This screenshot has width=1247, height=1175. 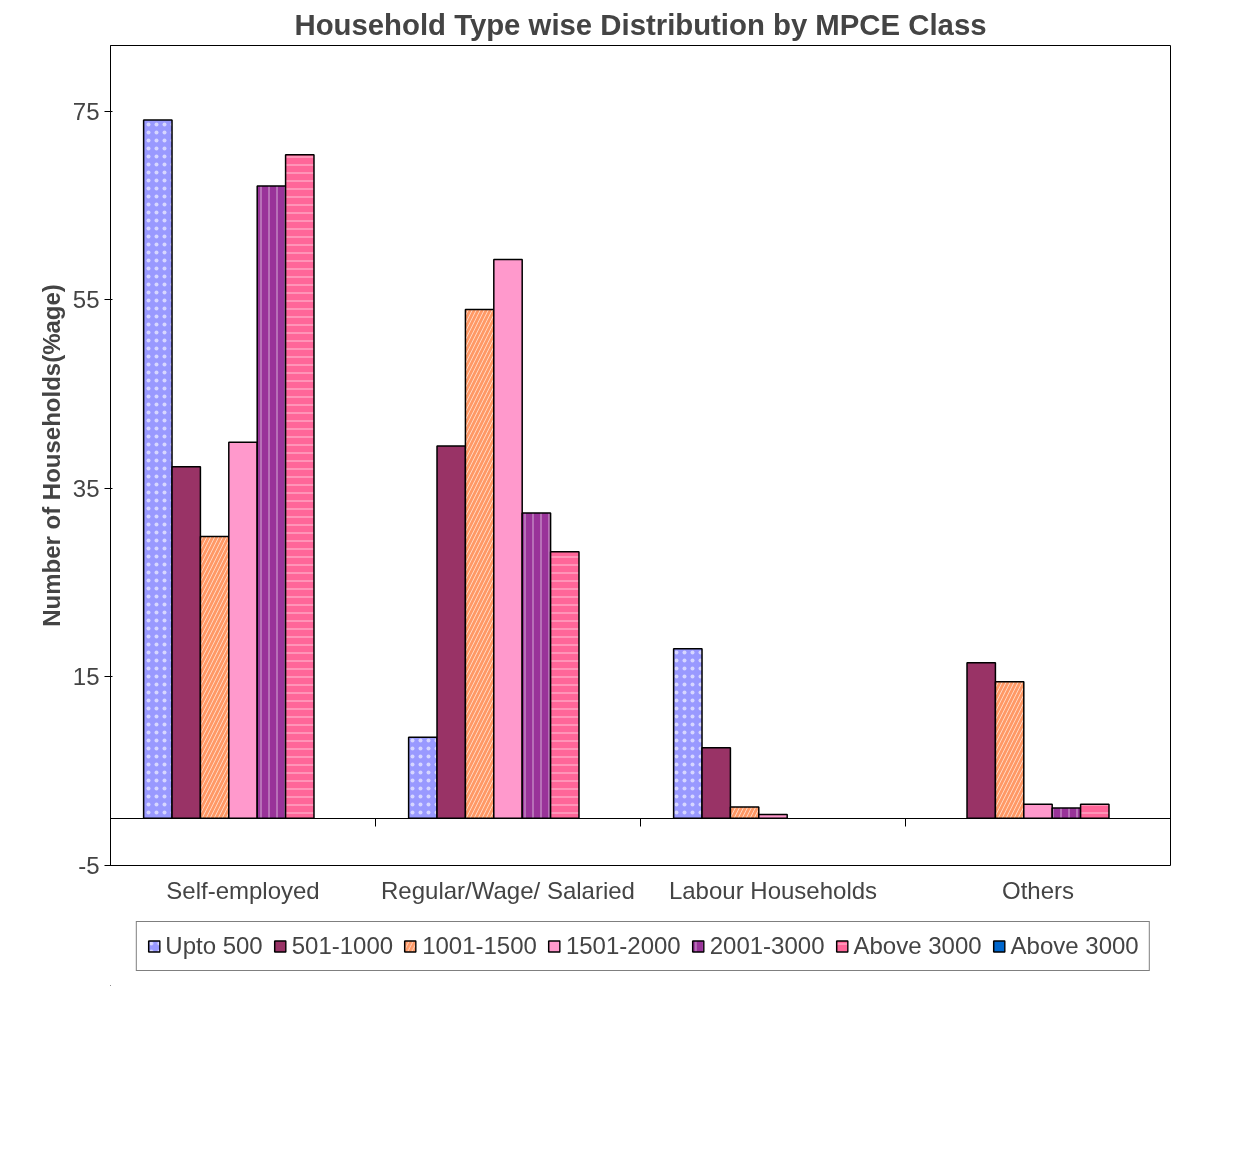 What do you see at coordinates (214, 946) in the screenshot?
I see `legend-label: Upto 500` at bounding box center [214, 946].